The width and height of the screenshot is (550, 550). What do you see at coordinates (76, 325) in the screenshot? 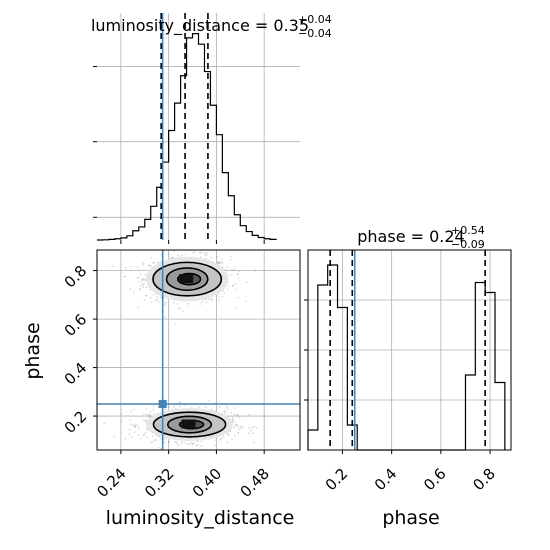
I see `y-tick-label: 0.6` at bounding box center [76, 325].